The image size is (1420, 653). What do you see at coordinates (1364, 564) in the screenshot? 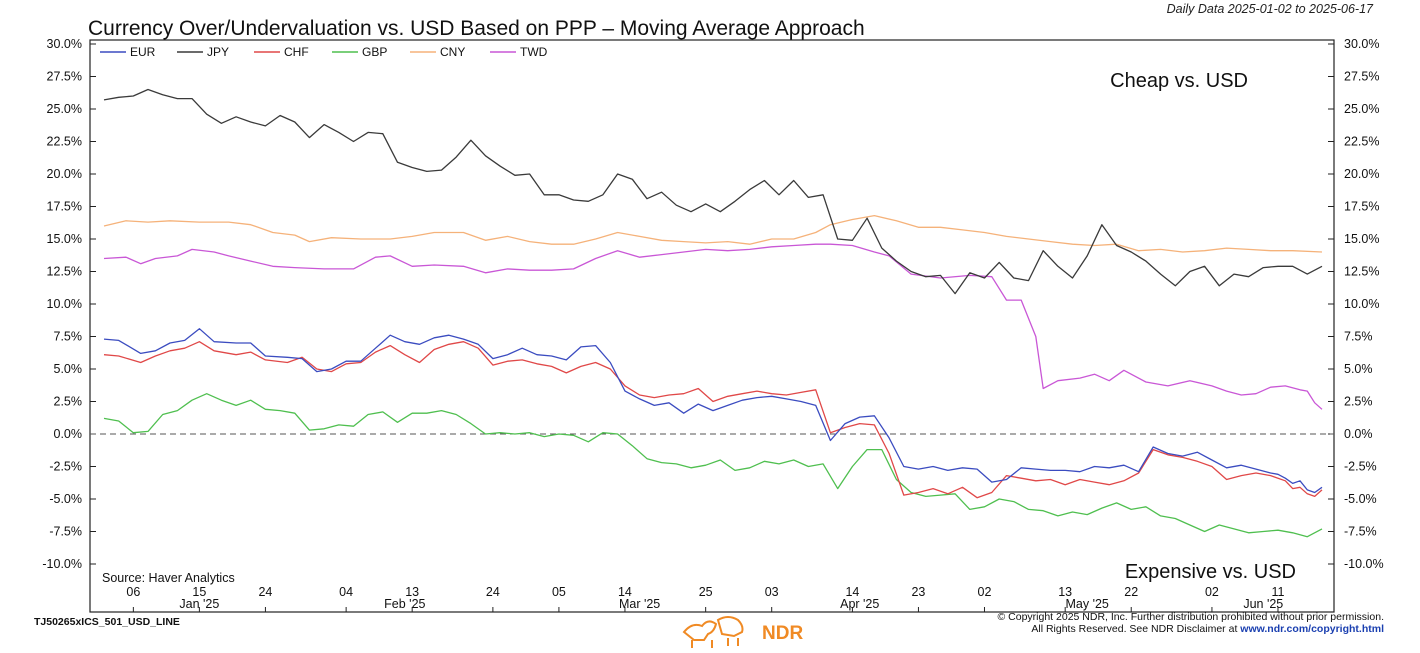
I see `y-tick-label-right: -10.0%` at bounding box center [1364, 564].